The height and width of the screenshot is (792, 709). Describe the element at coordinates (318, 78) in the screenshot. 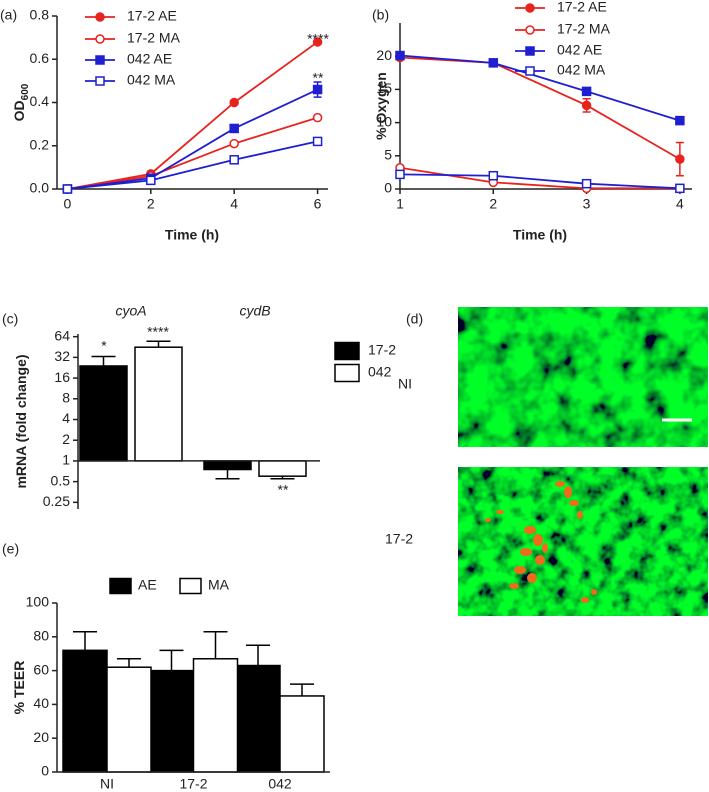

I see `annotation: **` at that location.